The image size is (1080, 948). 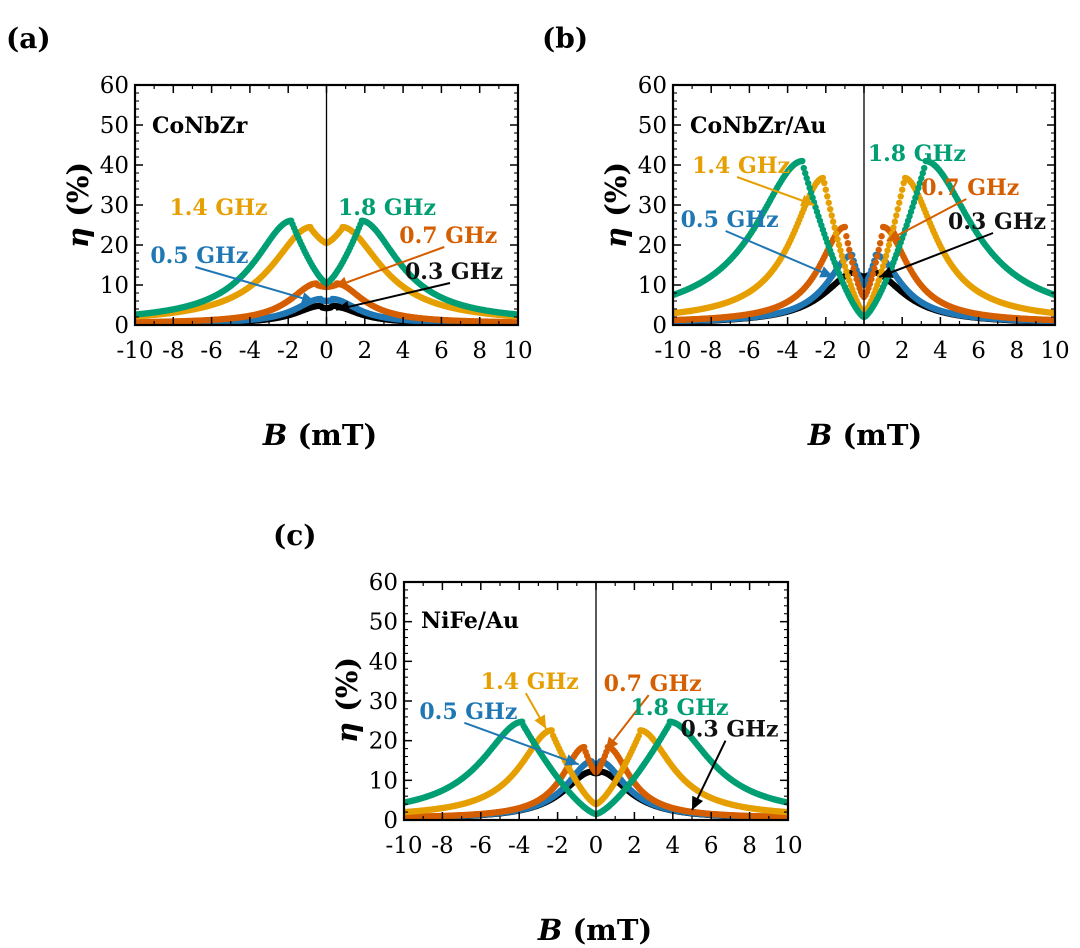 What do you see at coordinates (672, 351) in the screenshot?
I see `panel-b-x-tick-label: -10` at bounding box center [672, 351].